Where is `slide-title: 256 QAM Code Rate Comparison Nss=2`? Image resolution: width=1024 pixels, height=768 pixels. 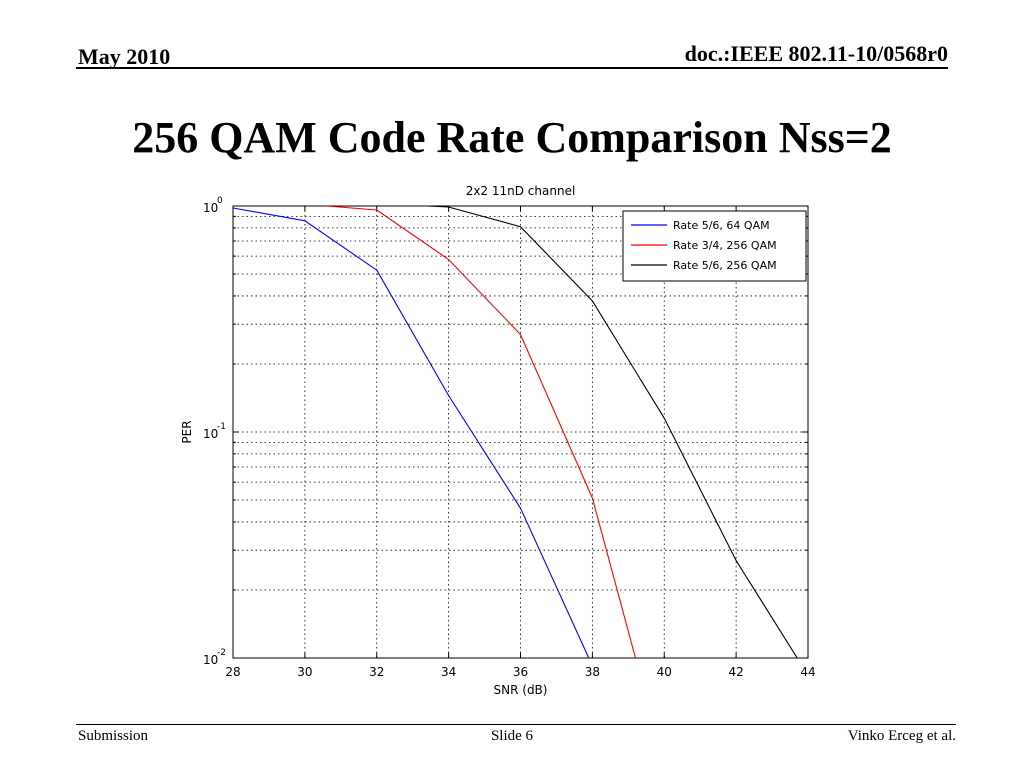 slide-title: 256 QAM Code Rate Comparison Nss=2 is located at coordinates (512, 137).